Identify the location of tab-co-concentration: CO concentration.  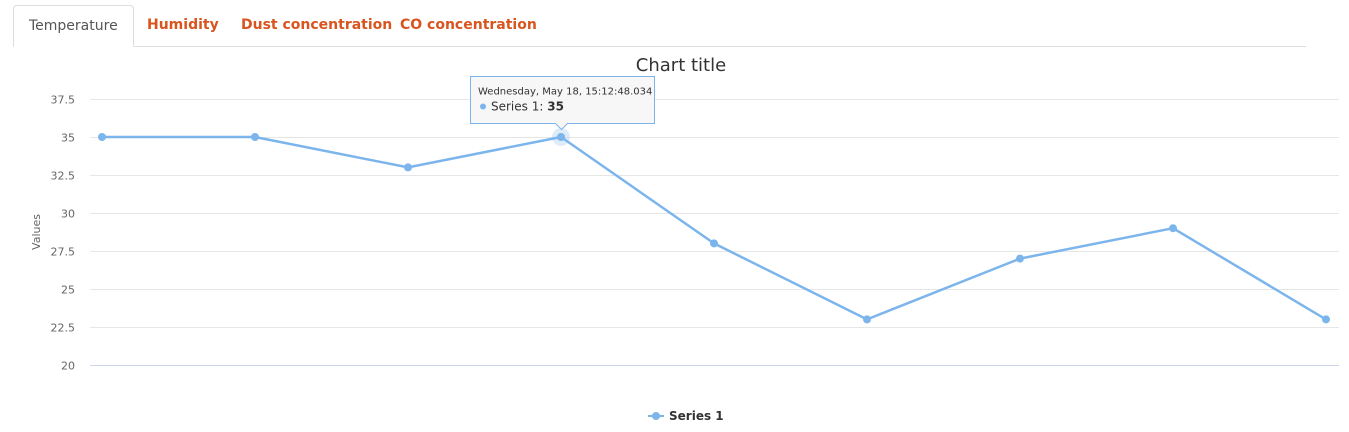
(468, 25).